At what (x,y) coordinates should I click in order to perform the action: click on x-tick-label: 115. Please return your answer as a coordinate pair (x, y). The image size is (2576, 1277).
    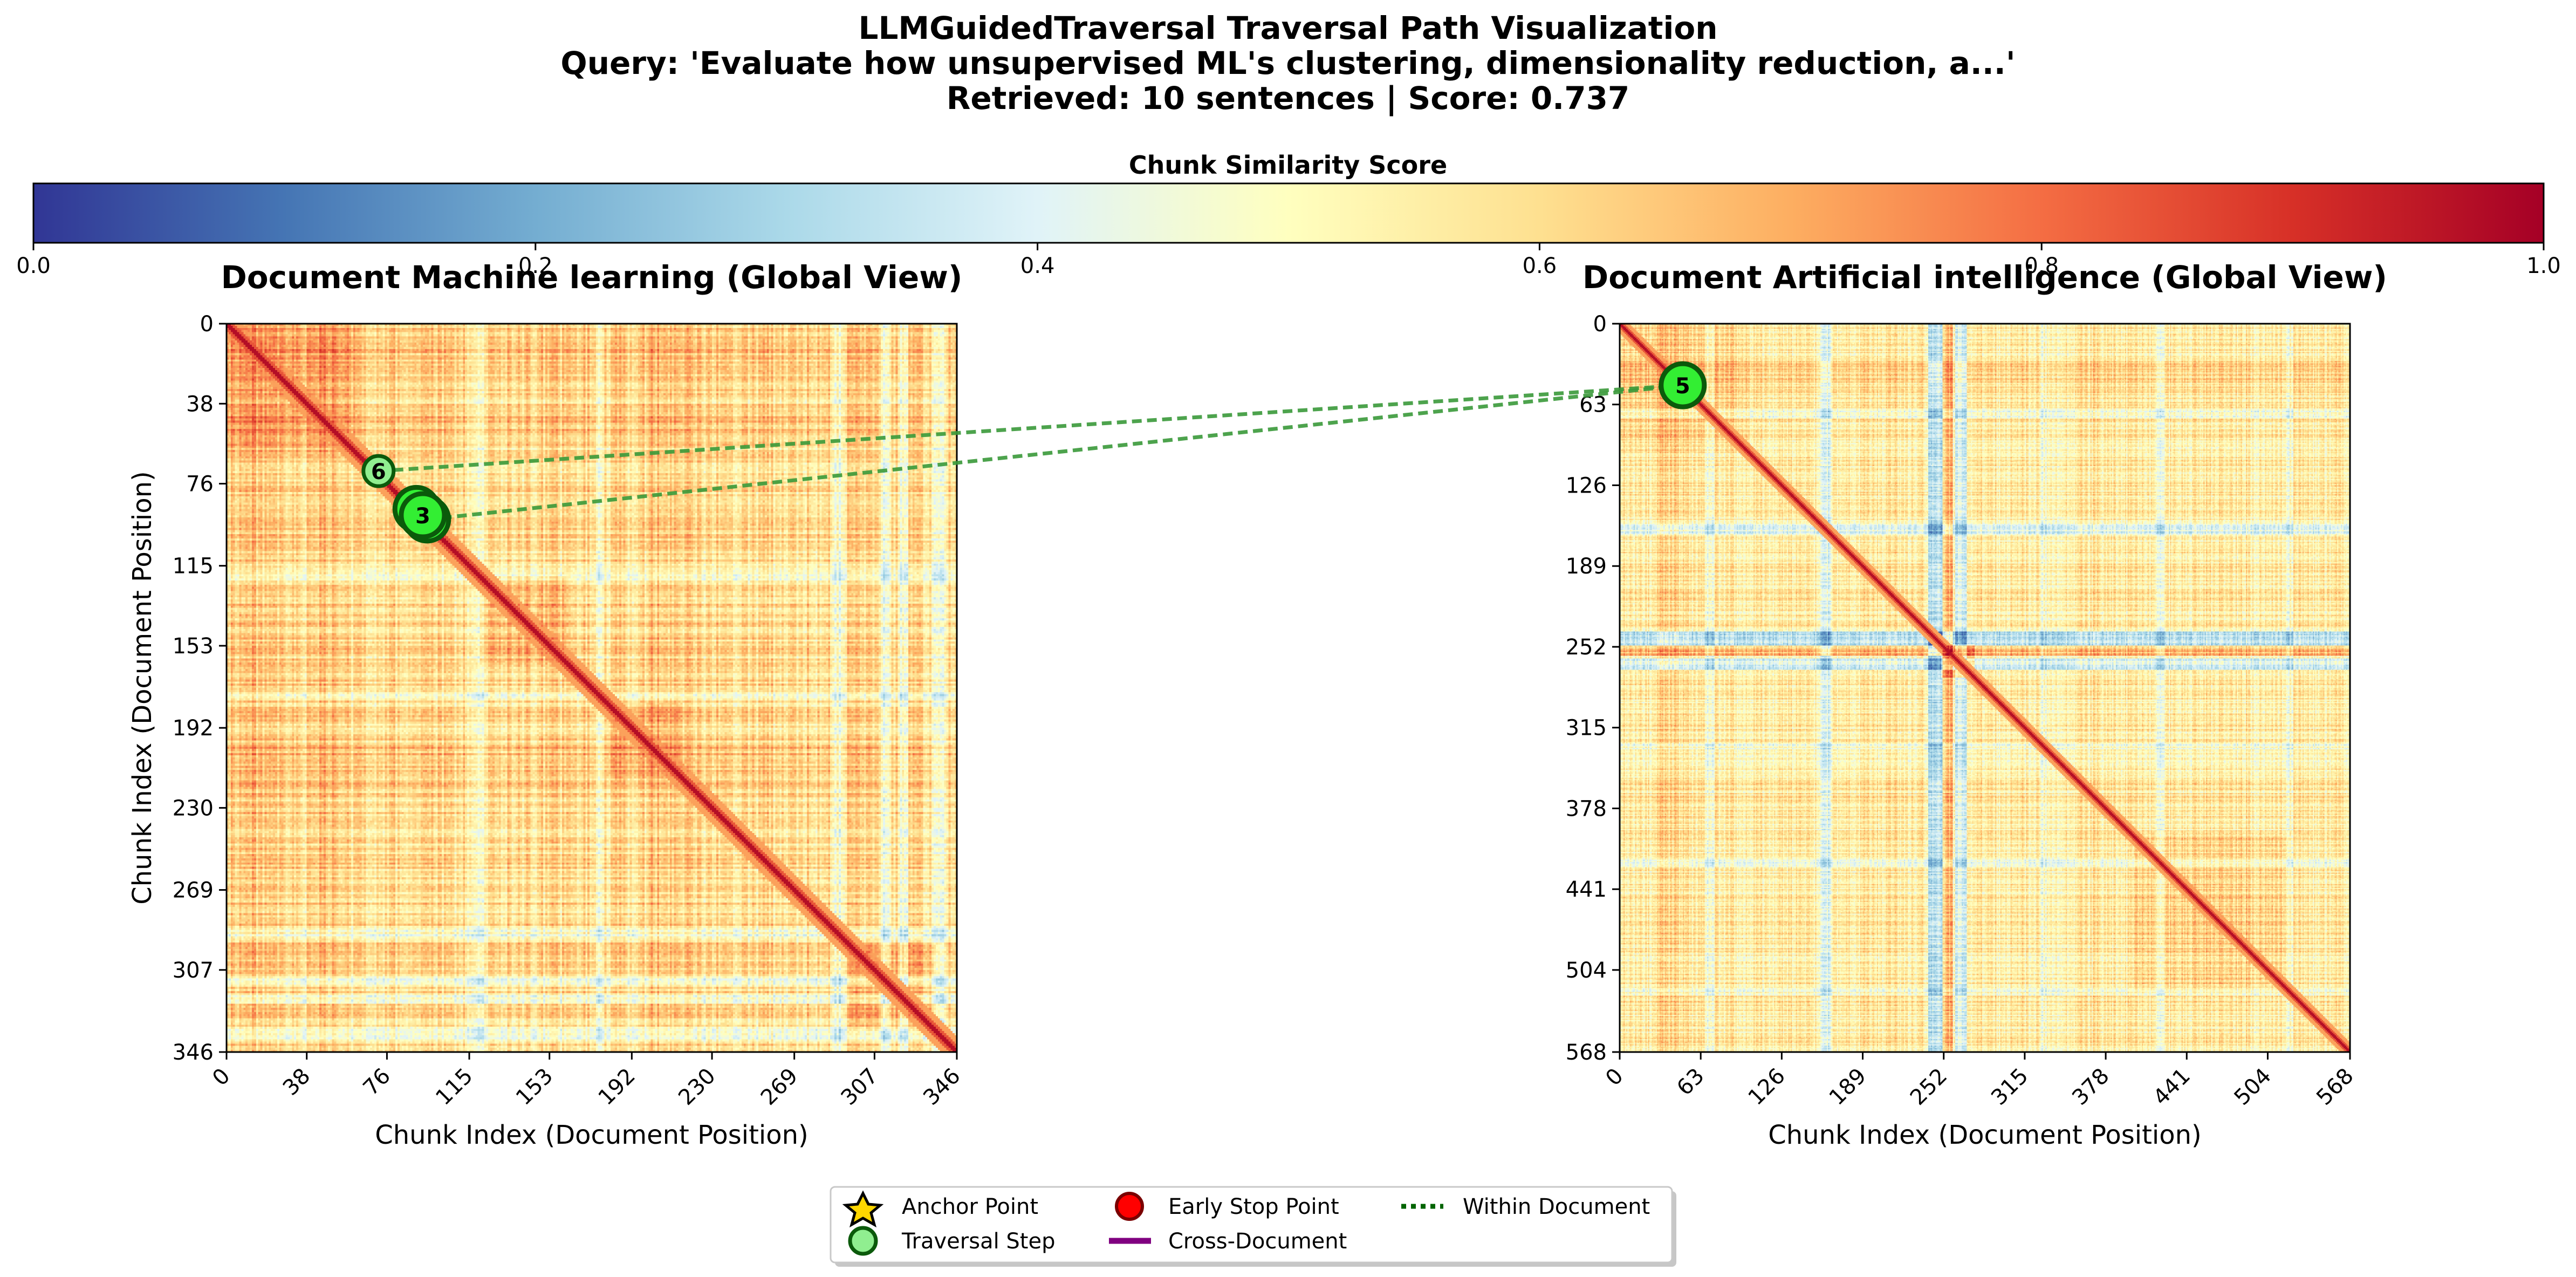
    Looking at the image, I should click on (454, 1086).